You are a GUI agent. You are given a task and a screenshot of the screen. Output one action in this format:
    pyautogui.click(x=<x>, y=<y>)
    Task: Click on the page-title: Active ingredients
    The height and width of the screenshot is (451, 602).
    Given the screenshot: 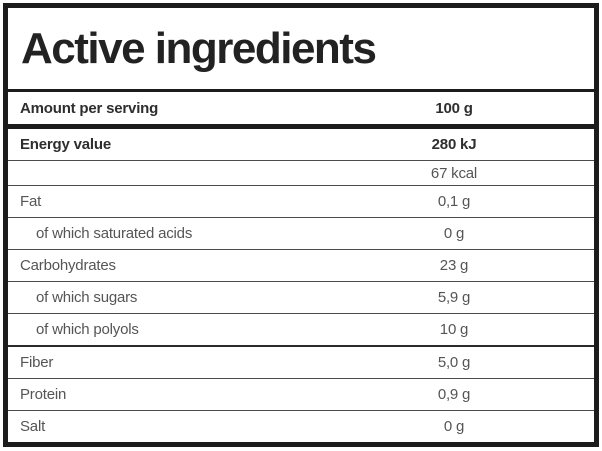 What is the action you would take?
    pyautogui.click(x=199, y=48)
    